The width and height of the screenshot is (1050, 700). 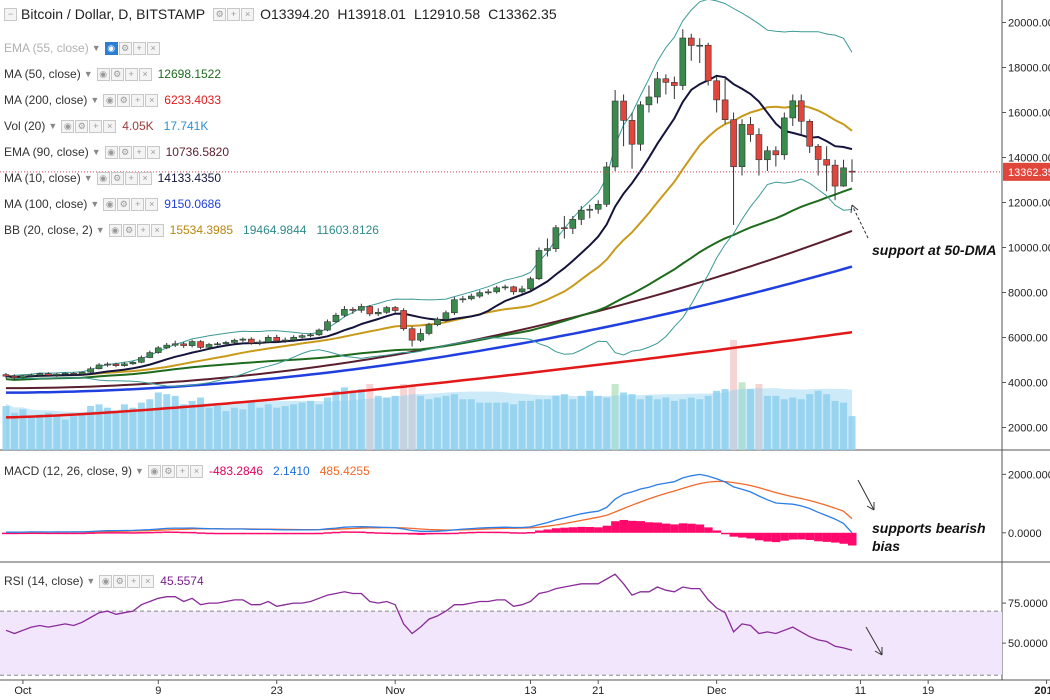 What do you see at coordinates (10, 14) in the screenshot?
I see `collapse-icon: −` at bounding box center [10, 14].